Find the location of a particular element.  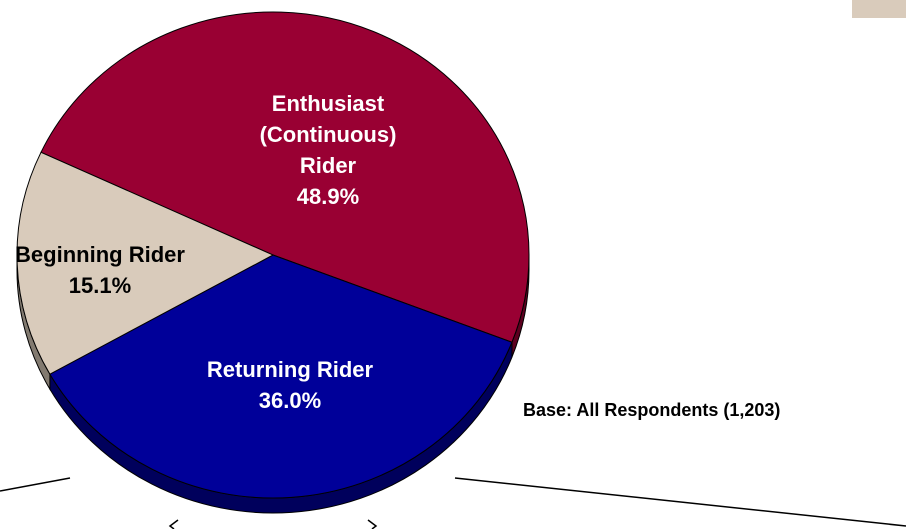

value-label: 36.0% is located at coordinates (290, 400).